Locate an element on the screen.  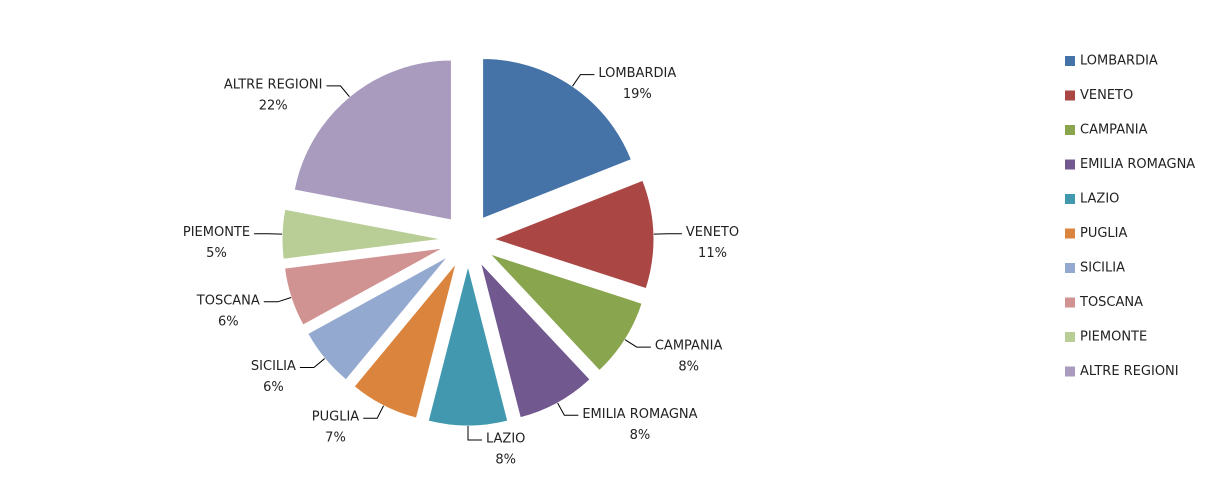
legend-label: TOSCANA is located at coordinates (1111, 302).